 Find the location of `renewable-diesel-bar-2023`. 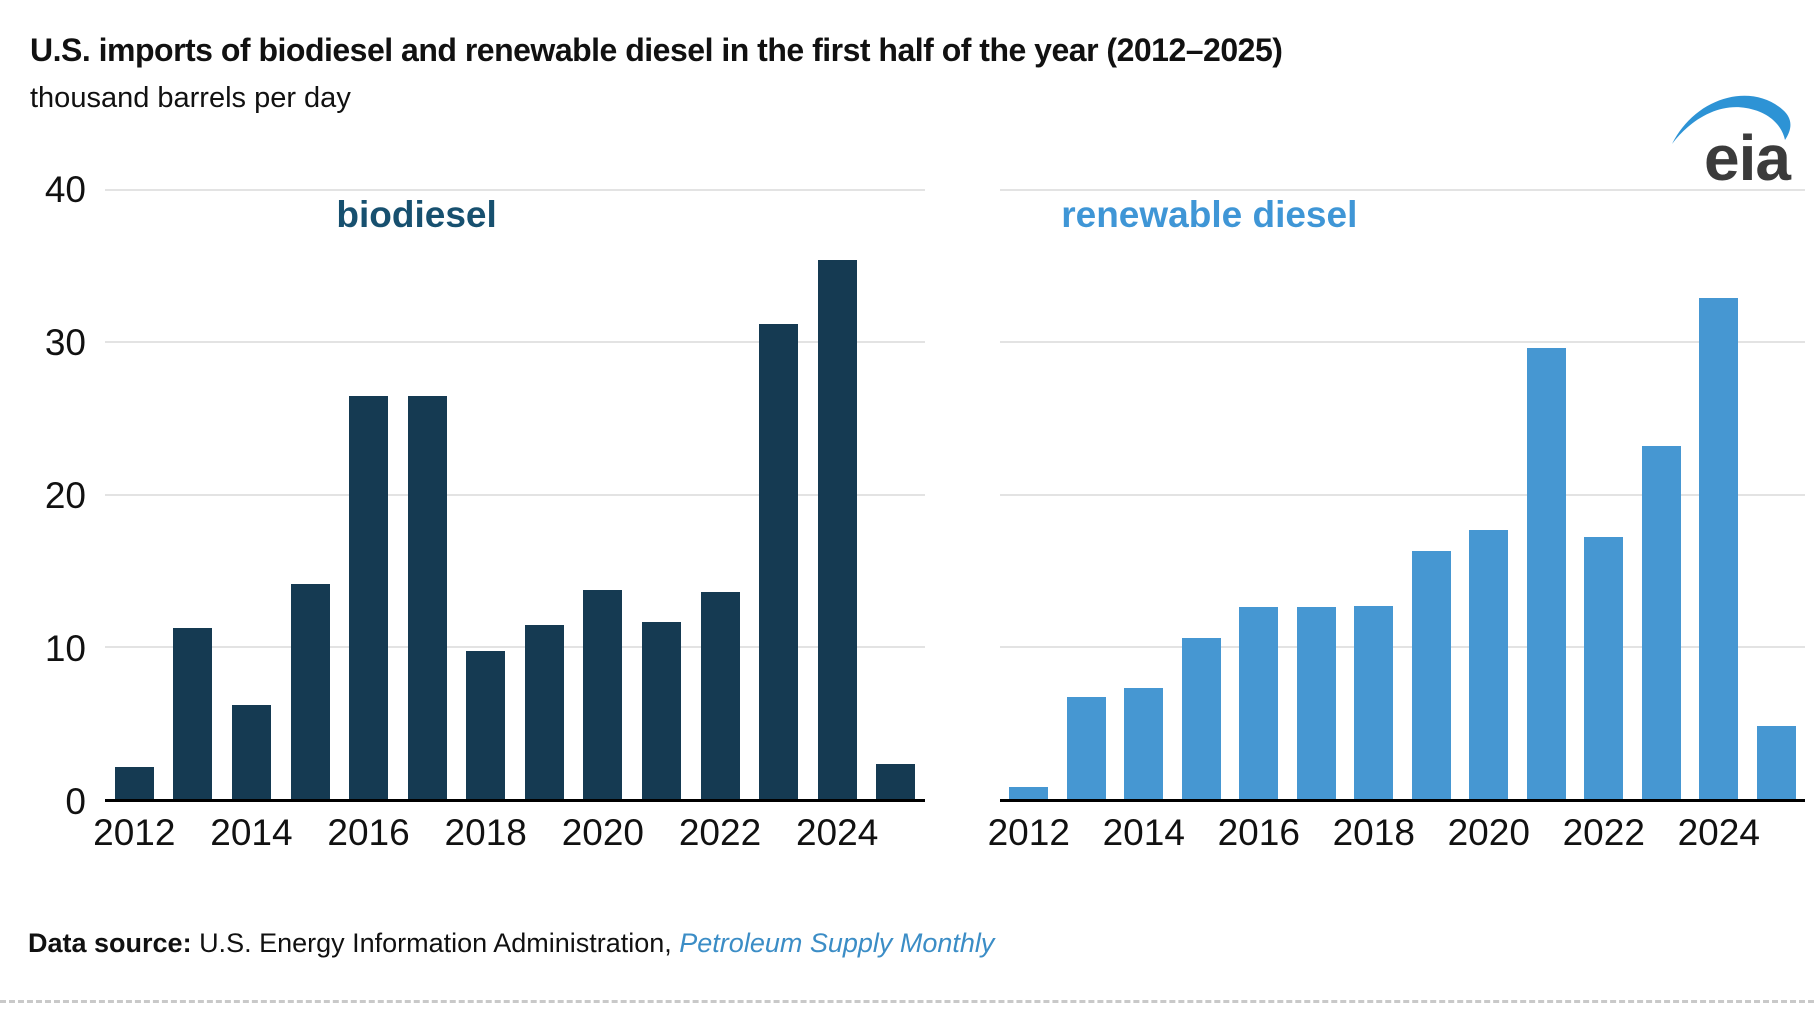

renewable-diesel-bar-2023 is located at coordinates (1661, 622).